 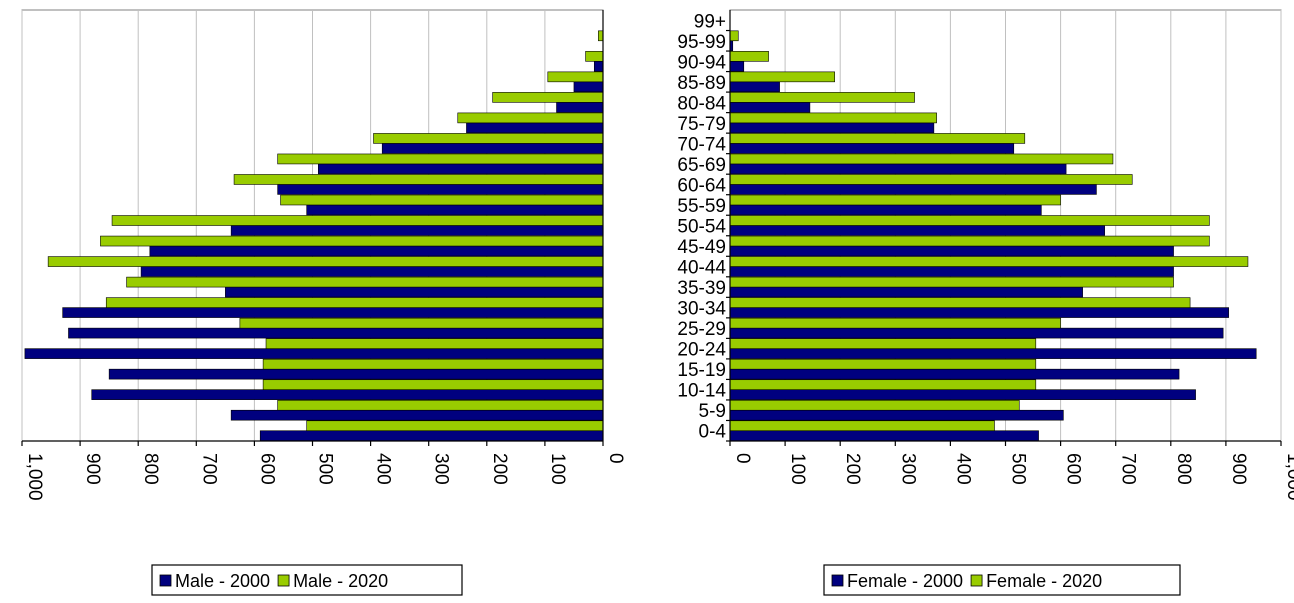 I want to click on female-x-tick-label: 600, so click(x=1073, y=469).